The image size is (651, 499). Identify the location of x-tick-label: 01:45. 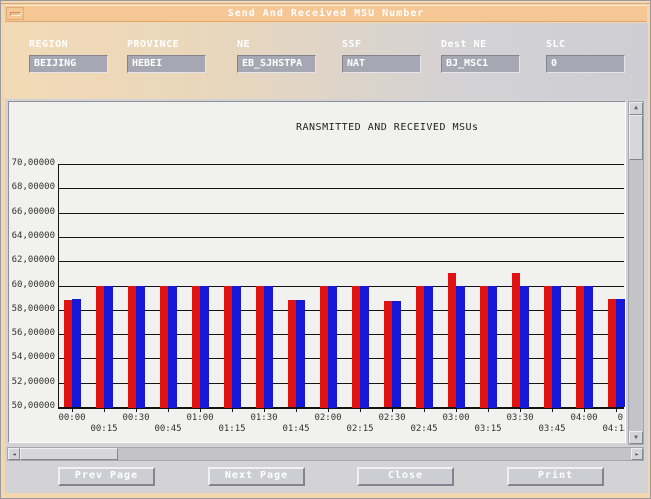
(296, 429).